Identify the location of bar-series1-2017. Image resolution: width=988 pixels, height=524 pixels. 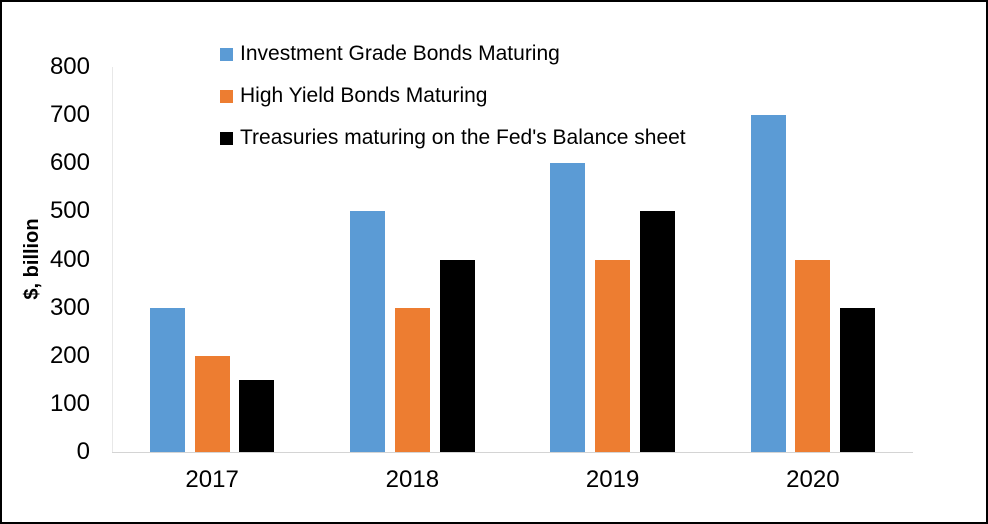
(167, 379).